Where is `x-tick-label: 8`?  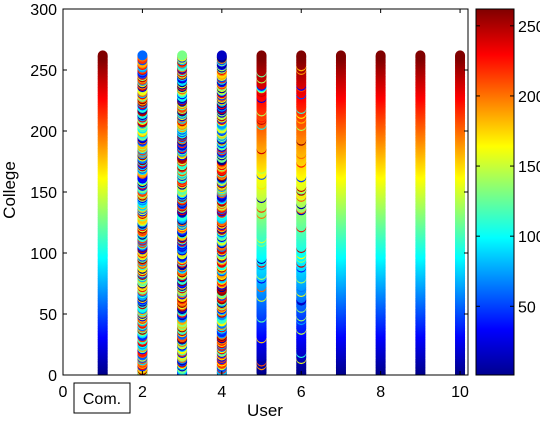
x-tick-label: 8 is located at coordinates (380, 392).